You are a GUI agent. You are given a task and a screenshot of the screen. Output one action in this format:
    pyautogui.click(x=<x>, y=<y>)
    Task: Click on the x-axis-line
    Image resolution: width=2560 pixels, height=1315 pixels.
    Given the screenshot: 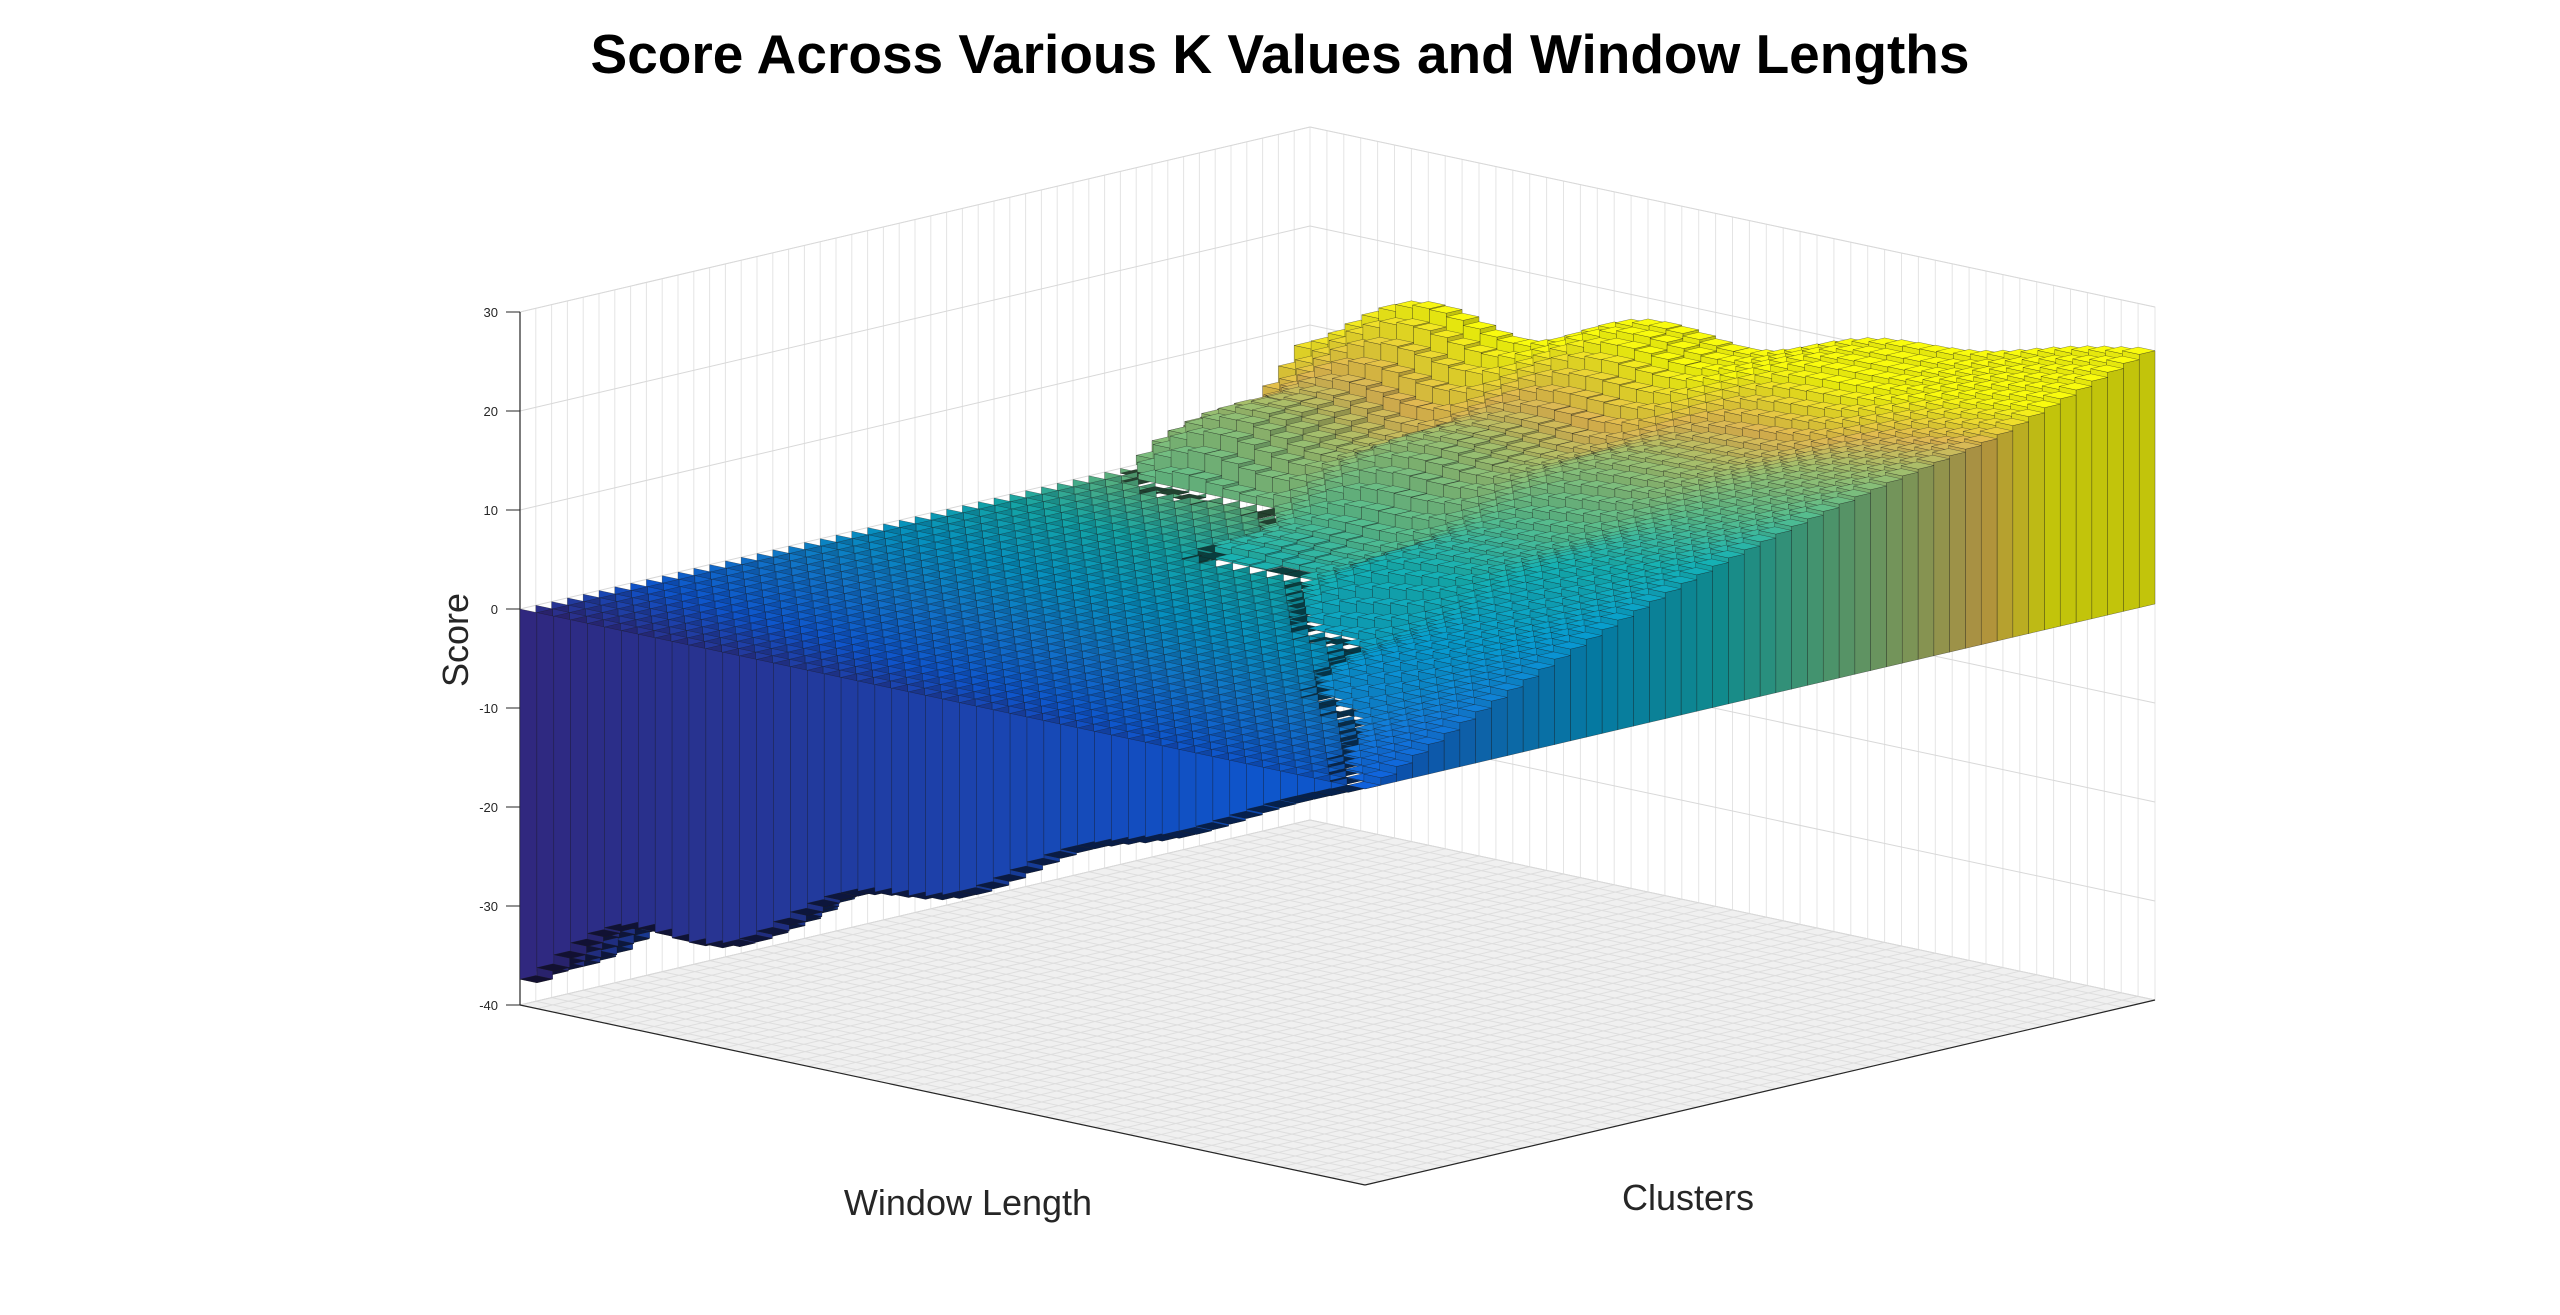 What is the action you would take?
    pyautogui.click(x=942, y=1095)
    